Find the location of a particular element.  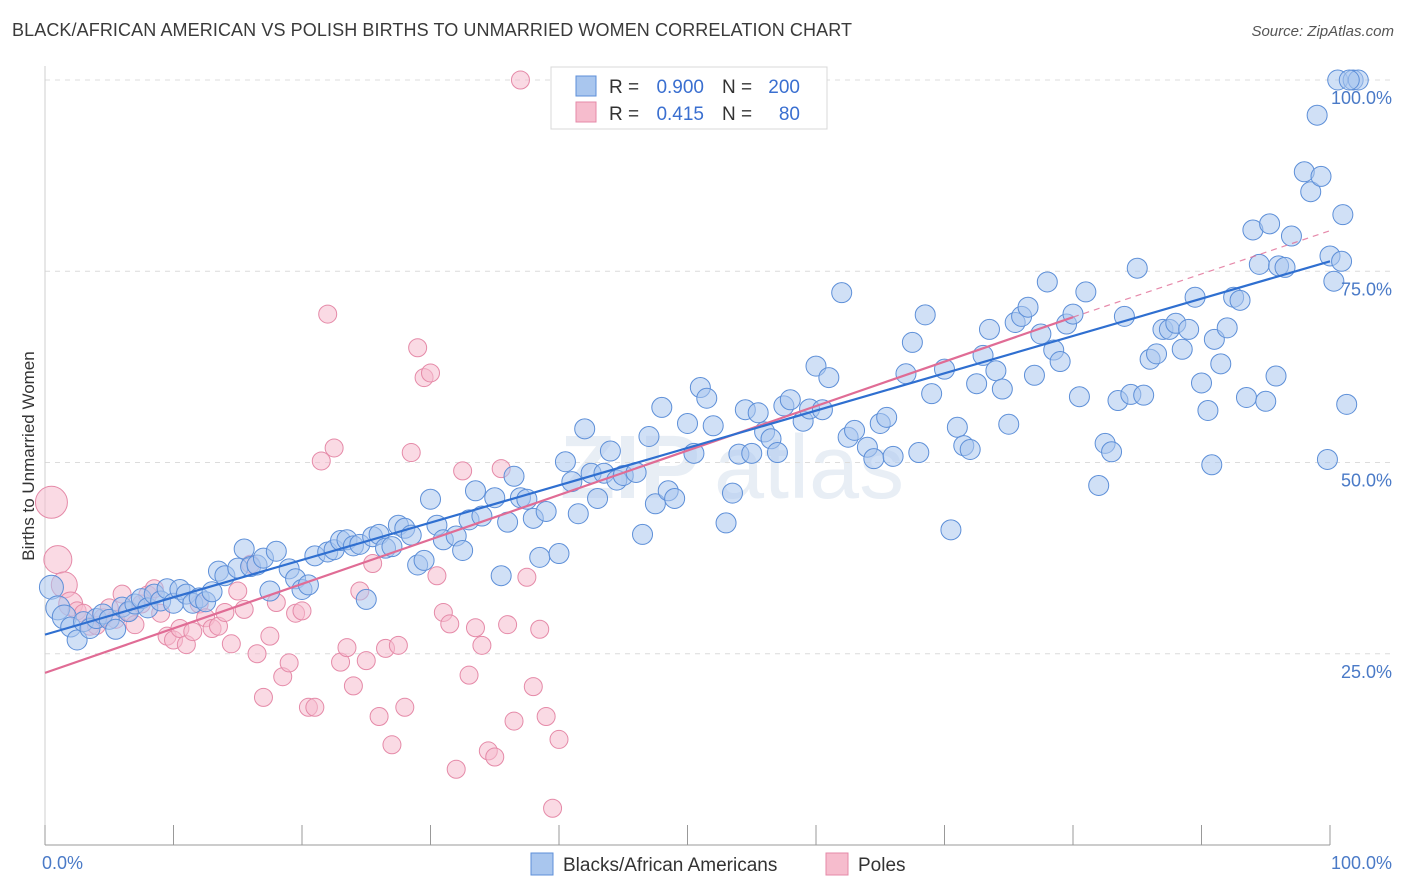

bottom-legend-label-blue: Blacks/African Americans is located at coordinates (670, 865).